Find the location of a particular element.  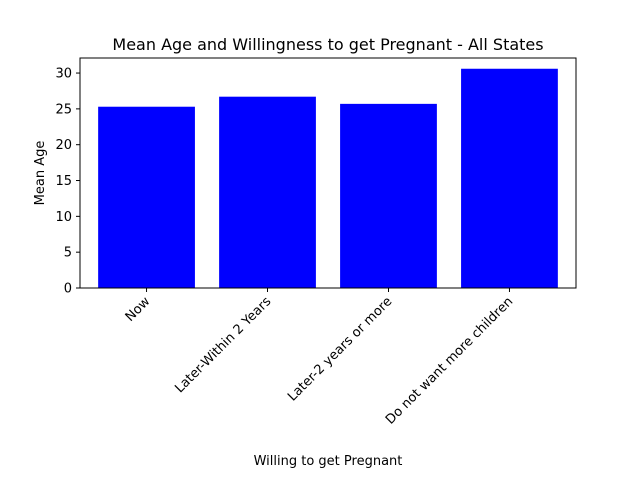

y-axis-label: Mean Age is located at coordinates (40, 173).